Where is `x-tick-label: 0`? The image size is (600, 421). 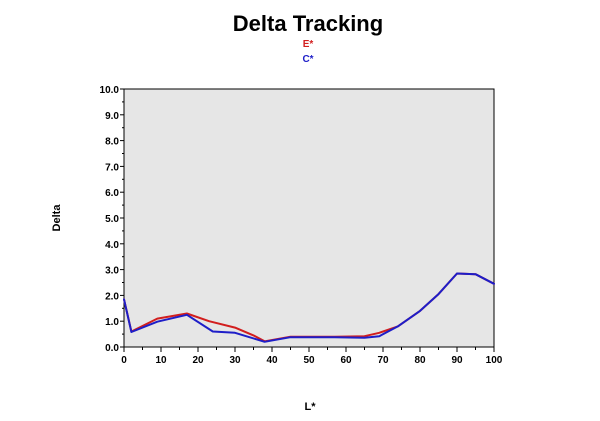 x-tick-label: 0 is located at coordinates (124, 360).